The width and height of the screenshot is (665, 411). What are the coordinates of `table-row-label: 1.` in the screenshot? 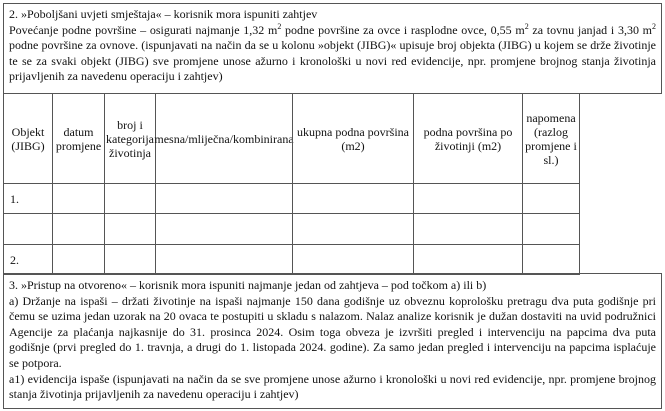 It's located at (28, 198).